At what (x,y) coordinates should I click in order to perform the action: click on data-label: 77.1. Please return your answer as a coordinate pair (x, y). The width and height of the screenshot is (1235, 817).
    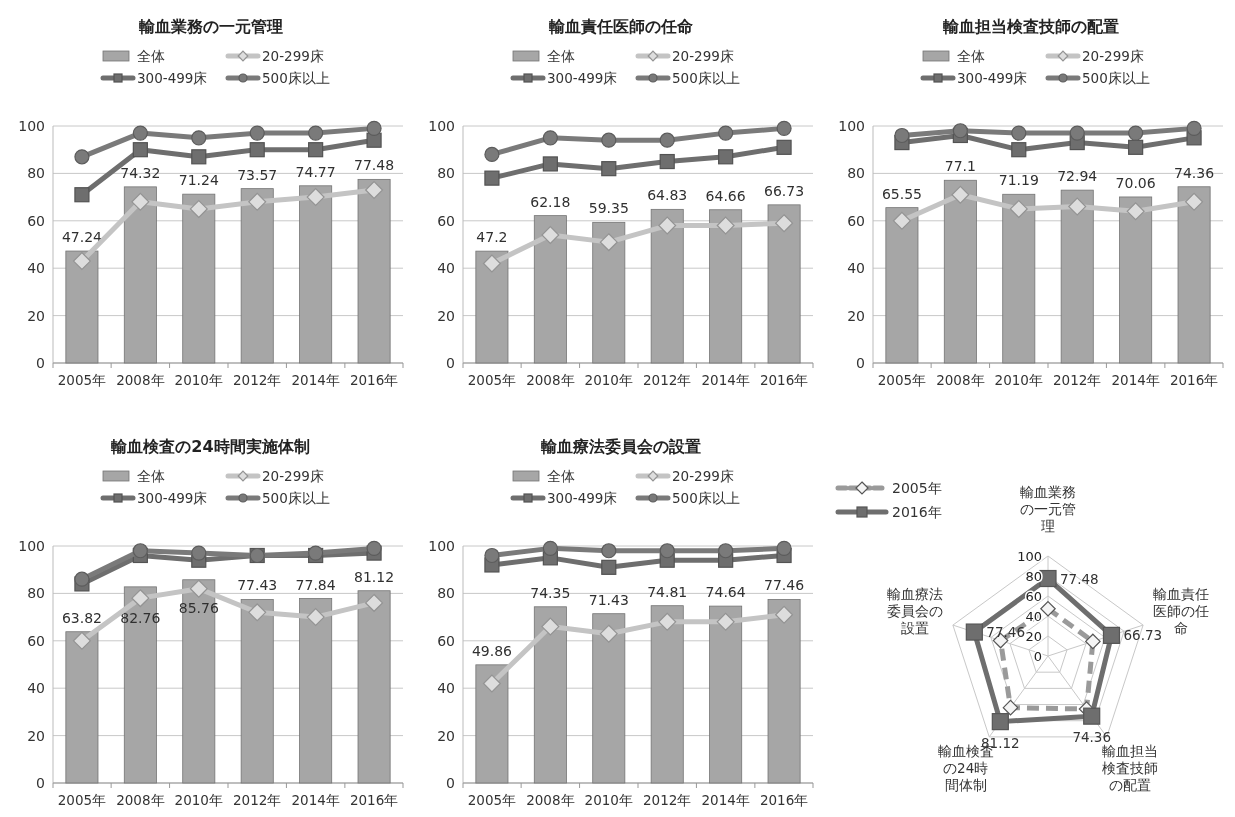
    Looking at the image, I should click on (960, 166).